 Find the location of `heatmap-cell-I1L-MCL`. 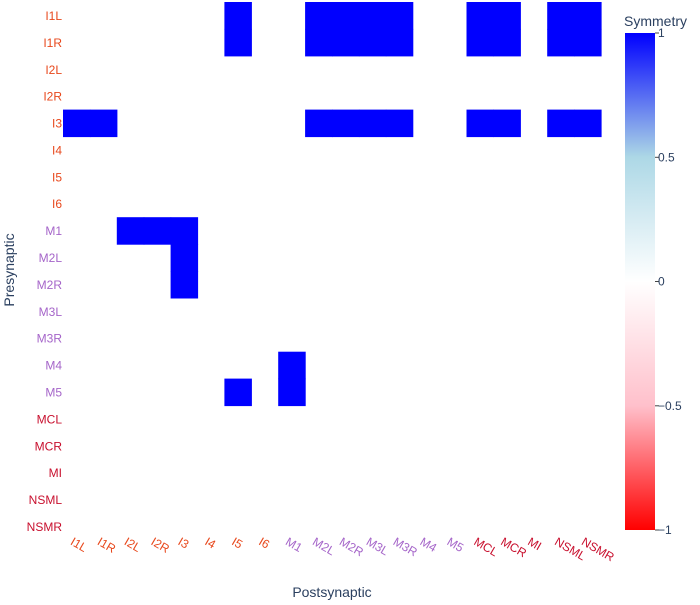

heatmap-cell-I1L-MCL is located at coordinates (480, 16).